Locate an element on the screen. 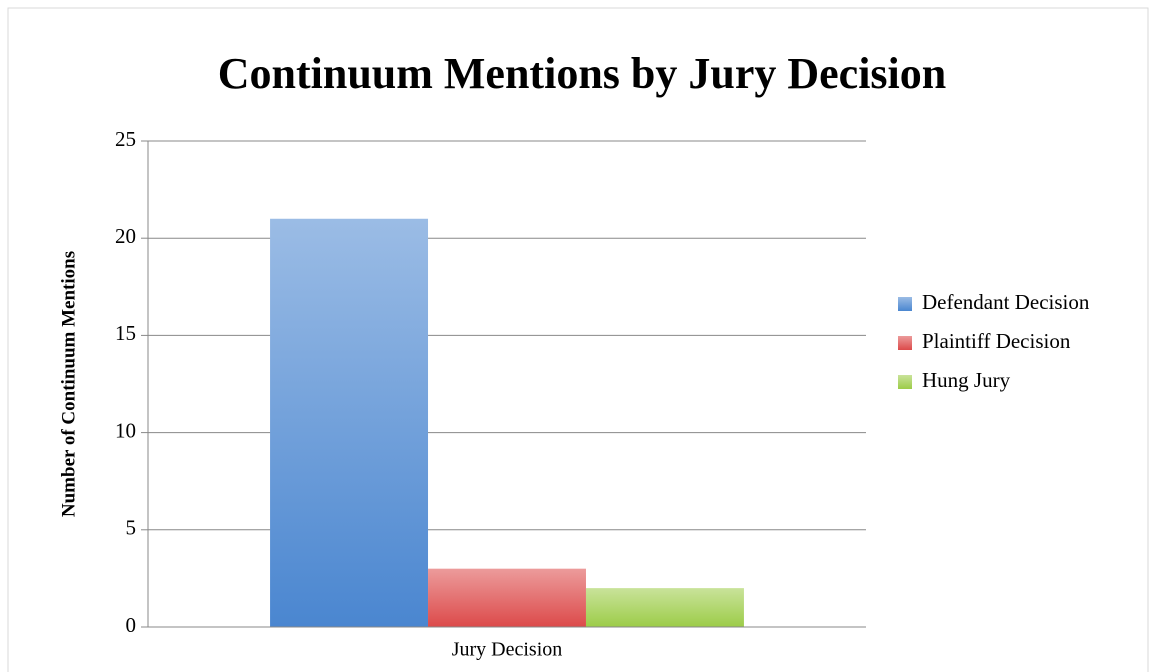  y-axis-label: Number of Continuum Mentions is located at coordinates (68, 384).